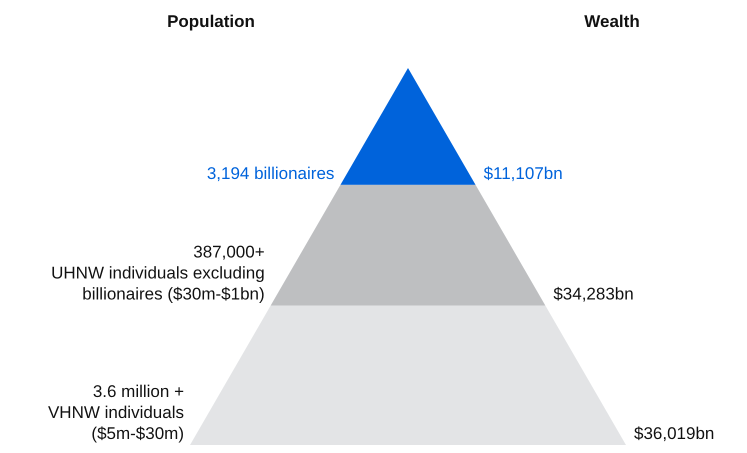 Image resolution: width=747 pixels, height=453 pixels. I want to click on category-label: 3.6 million + VHNW individuals ($5m-$30m), so click(116, 412).